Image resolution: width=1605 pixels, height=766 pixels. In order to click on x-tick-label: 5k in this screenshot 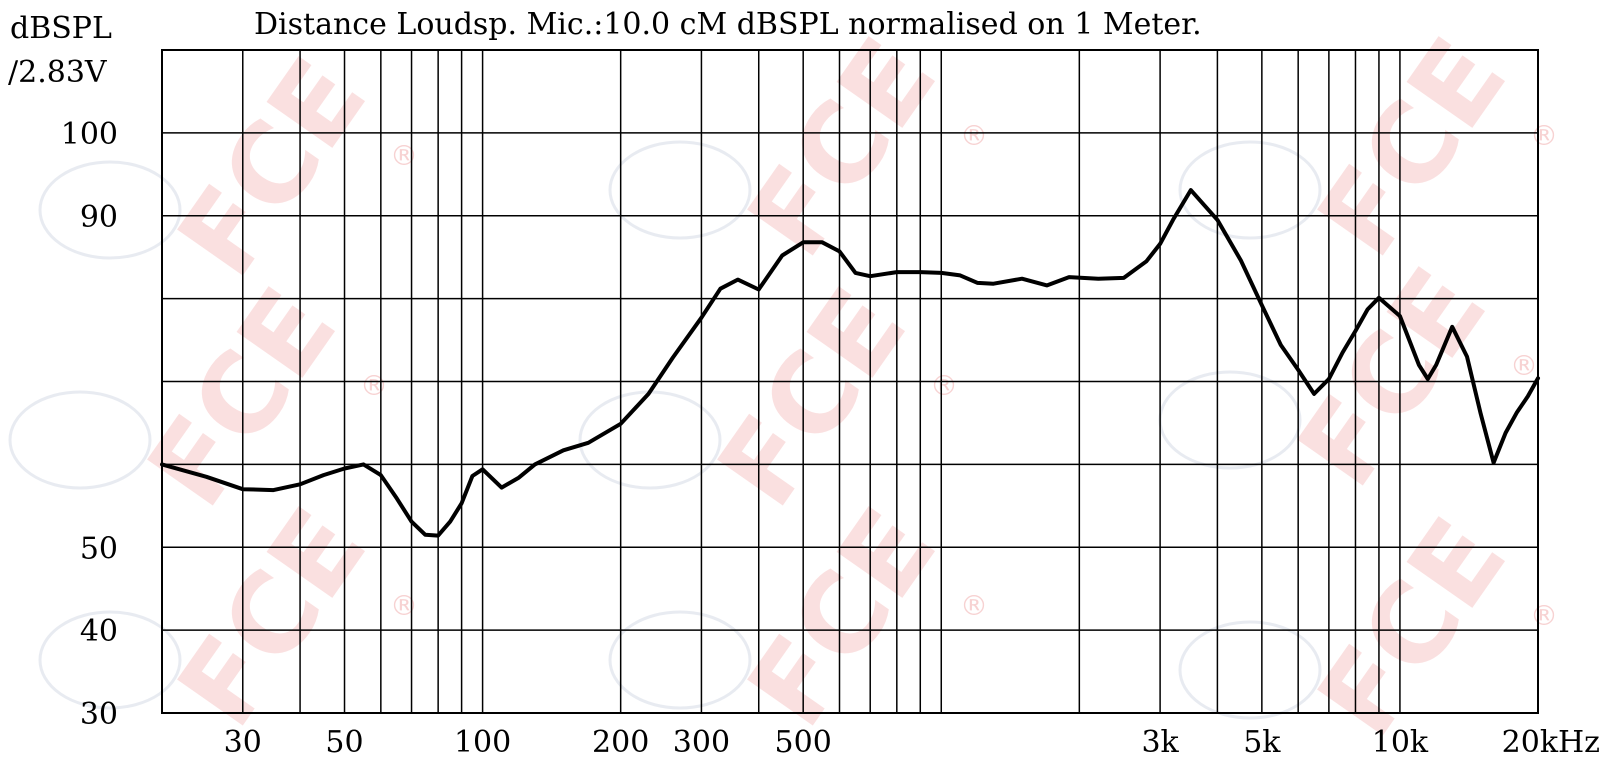, I will do `click(1262, 742)`.